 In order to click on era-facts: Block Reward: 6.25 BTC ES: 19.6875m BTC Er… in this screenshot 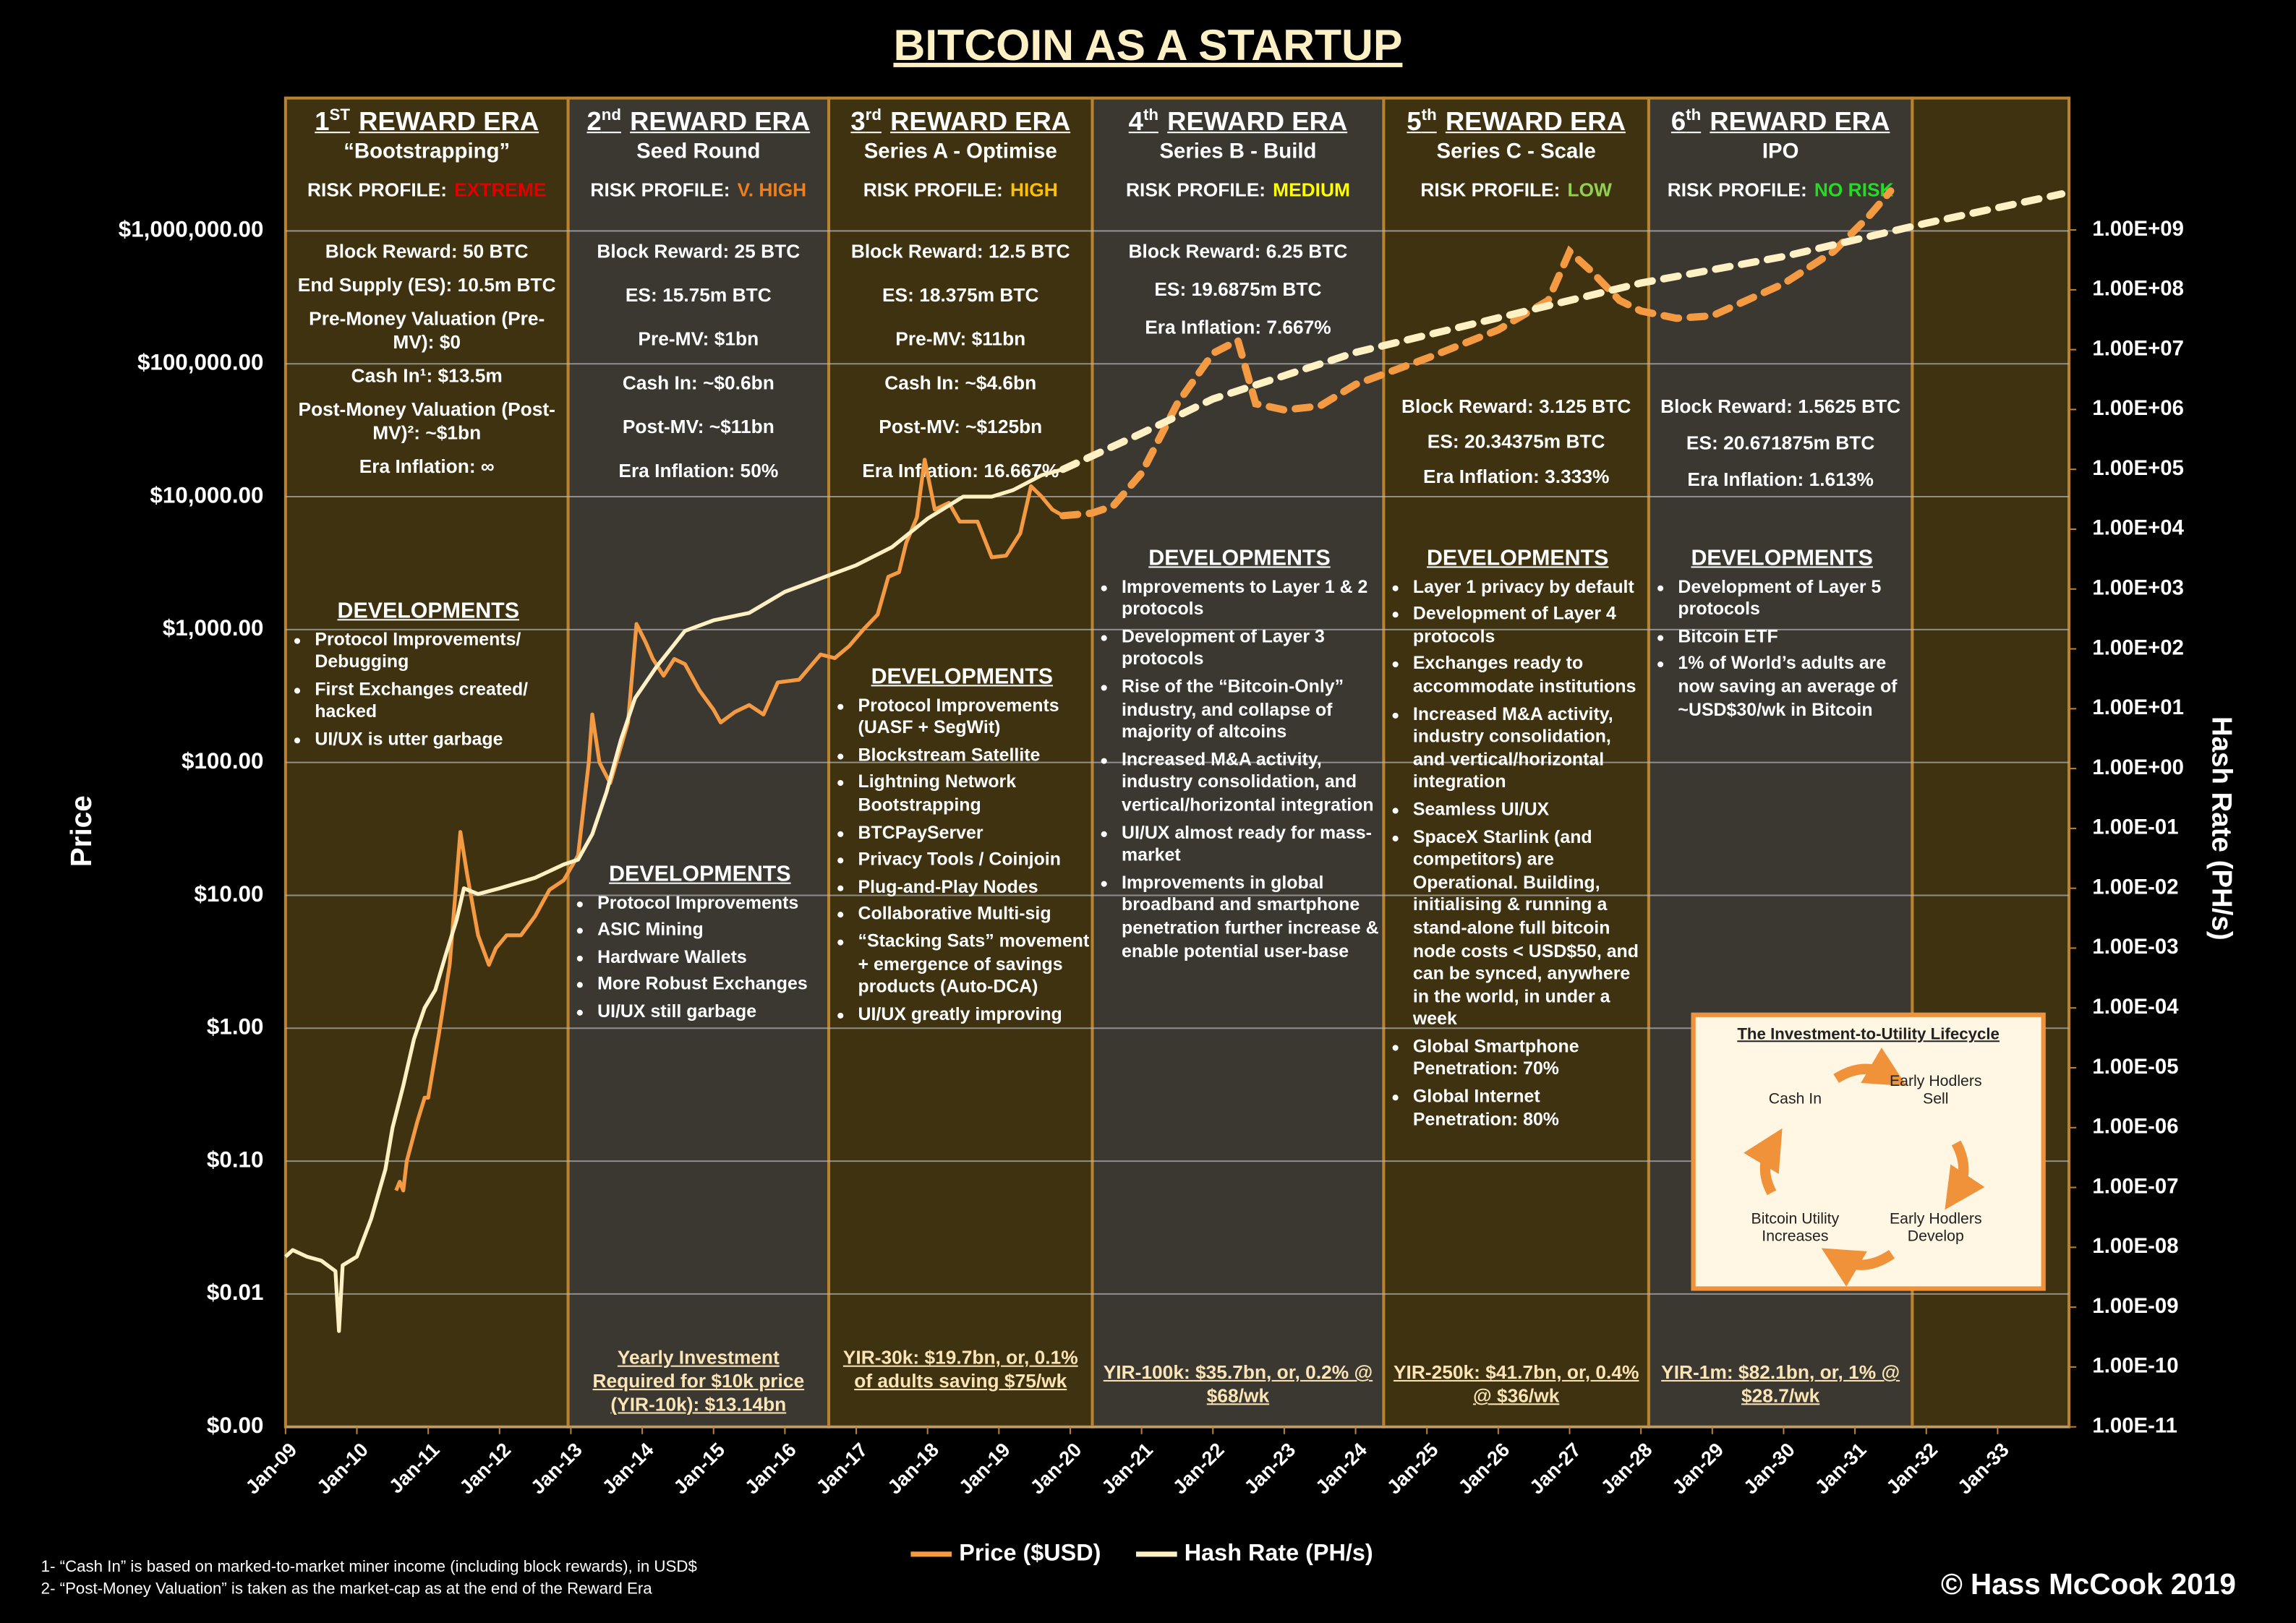, I will do `click(1238, 297)`.